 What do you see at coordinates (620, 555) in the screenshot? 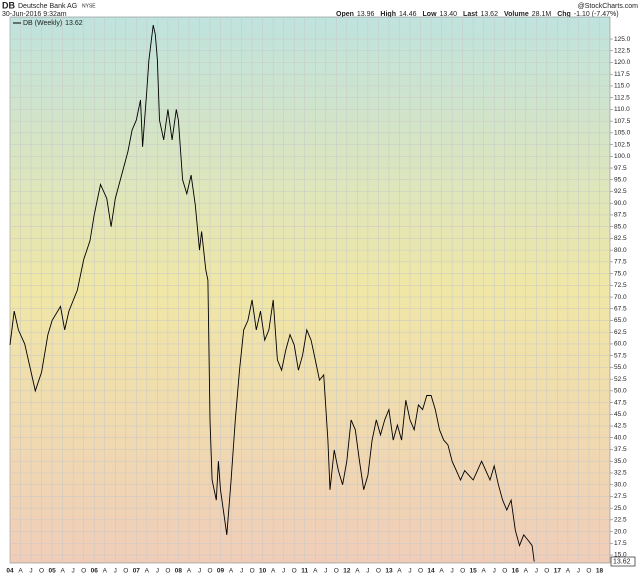
I see `y-tick-label: 15.0` at bounding box center [620, 555].